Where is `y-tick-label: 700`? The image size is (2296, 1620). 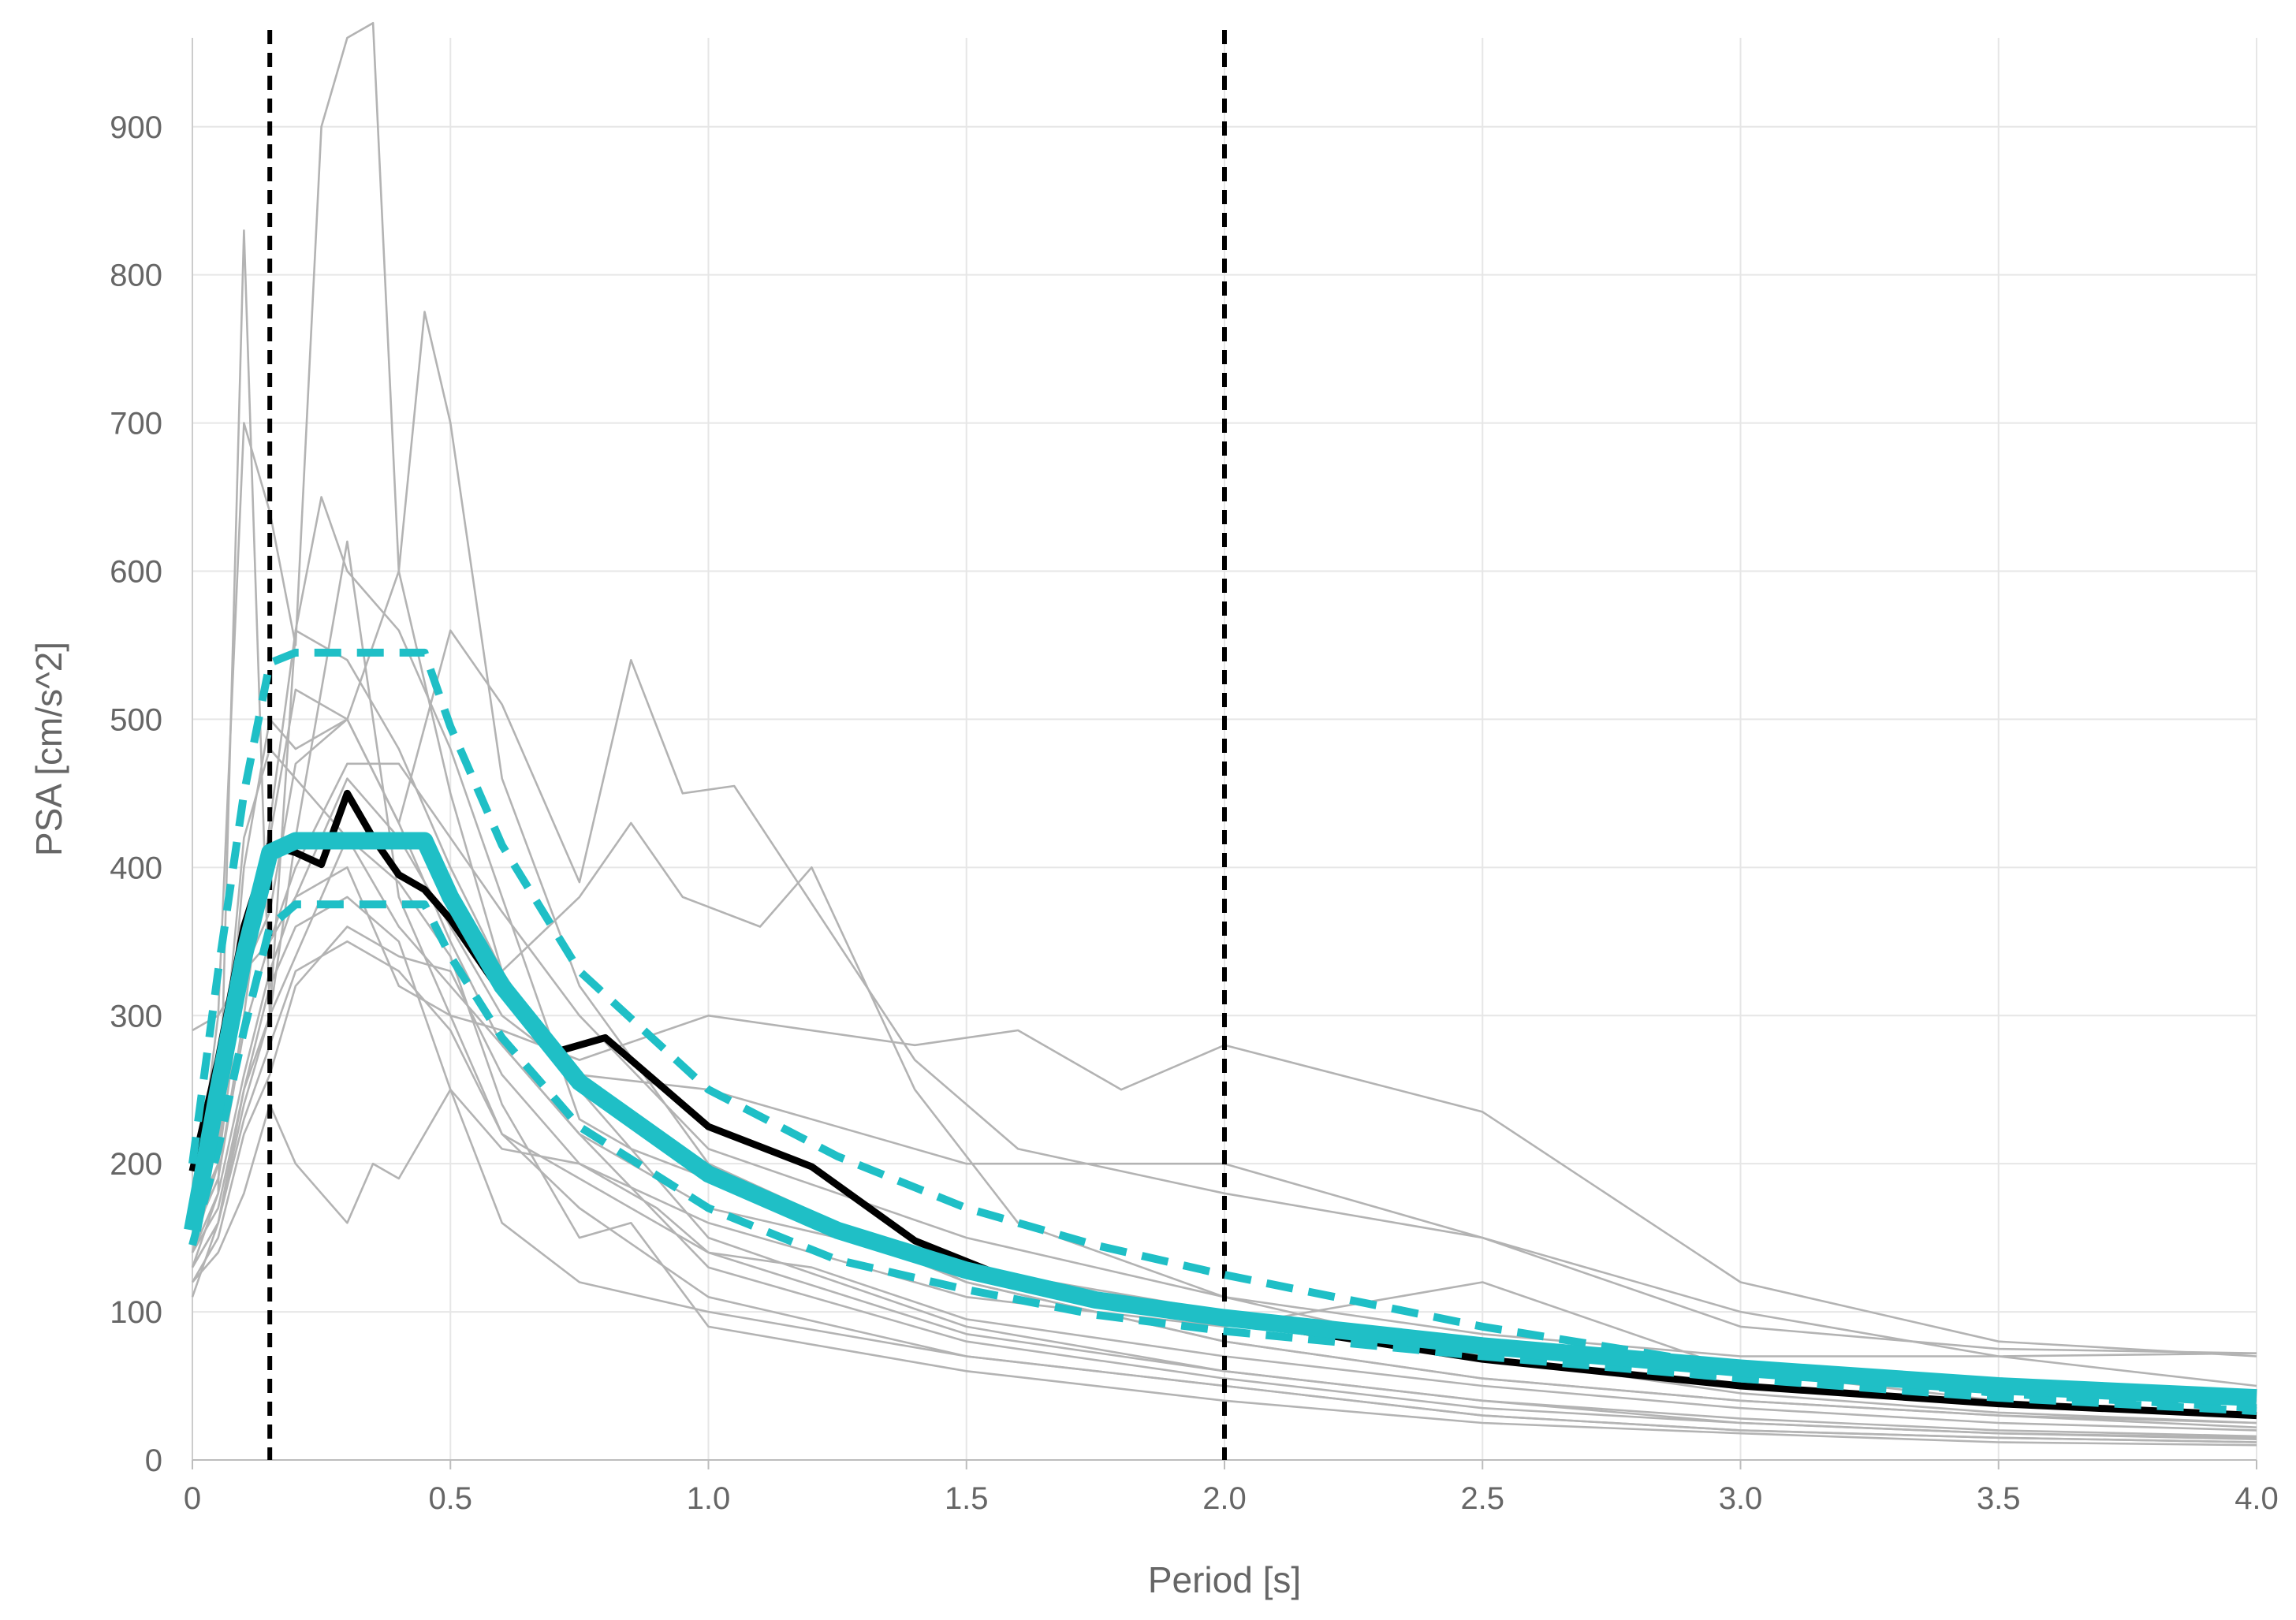 y-tick-label: 700 is located at coordinates (136, 424).